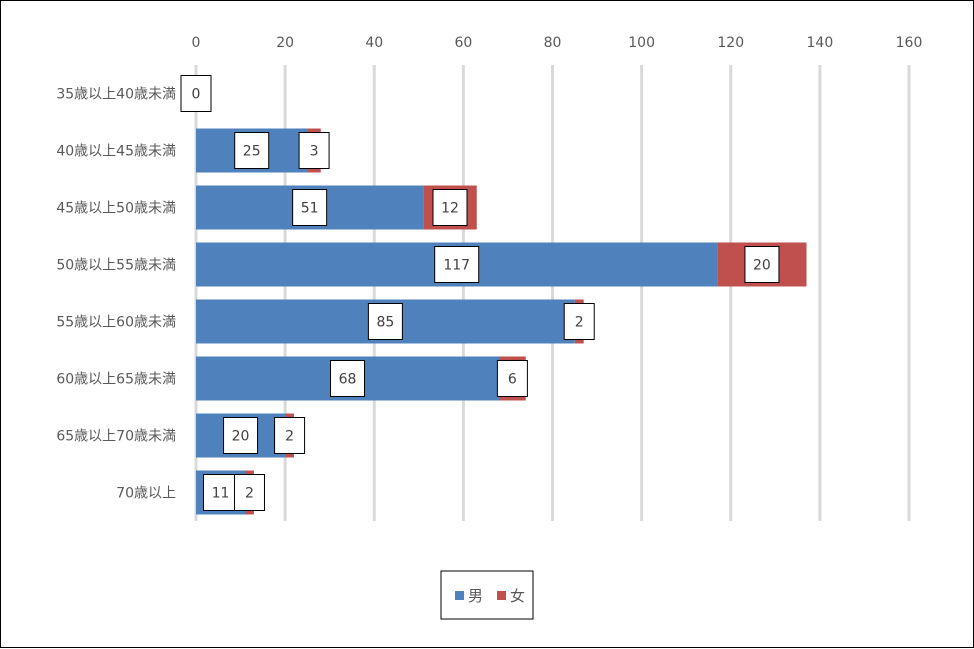 The image size is (974, 649). What do you see at coordinates (196, 43) in the screenshot?
I see `x-tick-label: 0` at bounding box center [196, 43].